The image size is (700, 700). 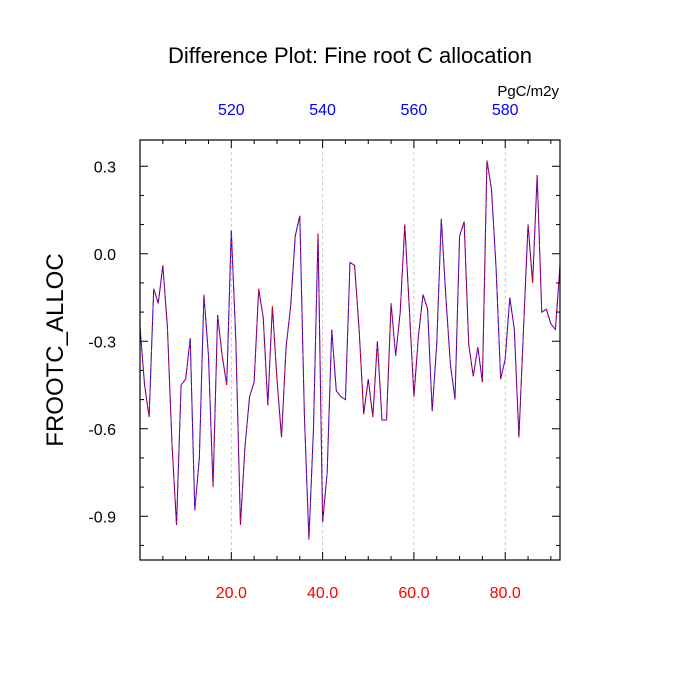 I want to click on y-tick-label: -0.6, so click(x=102, y=430).